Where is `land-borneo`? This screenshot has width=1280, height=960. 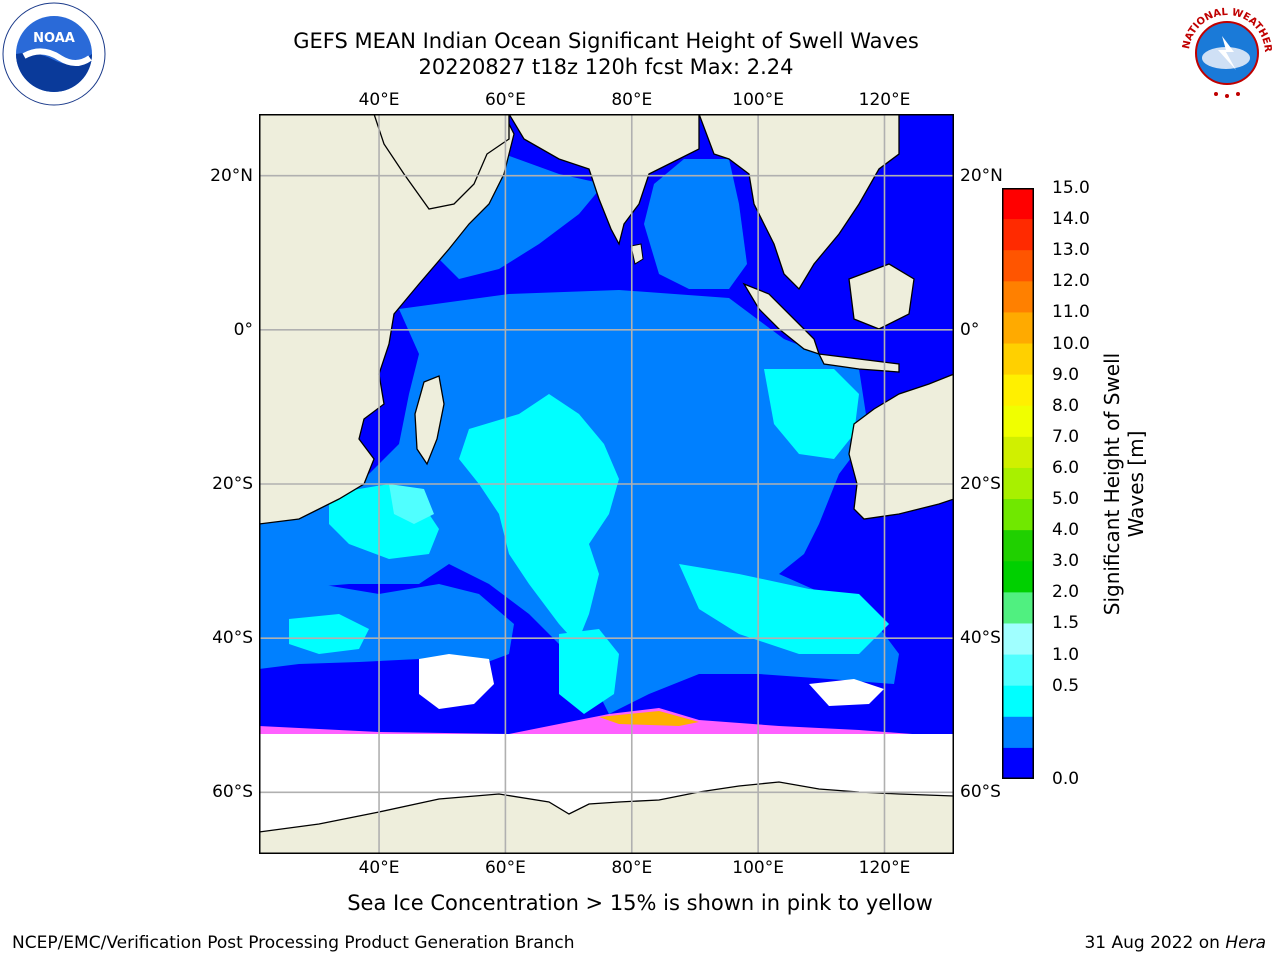 land-borneo is located at coordinates (881, 296).